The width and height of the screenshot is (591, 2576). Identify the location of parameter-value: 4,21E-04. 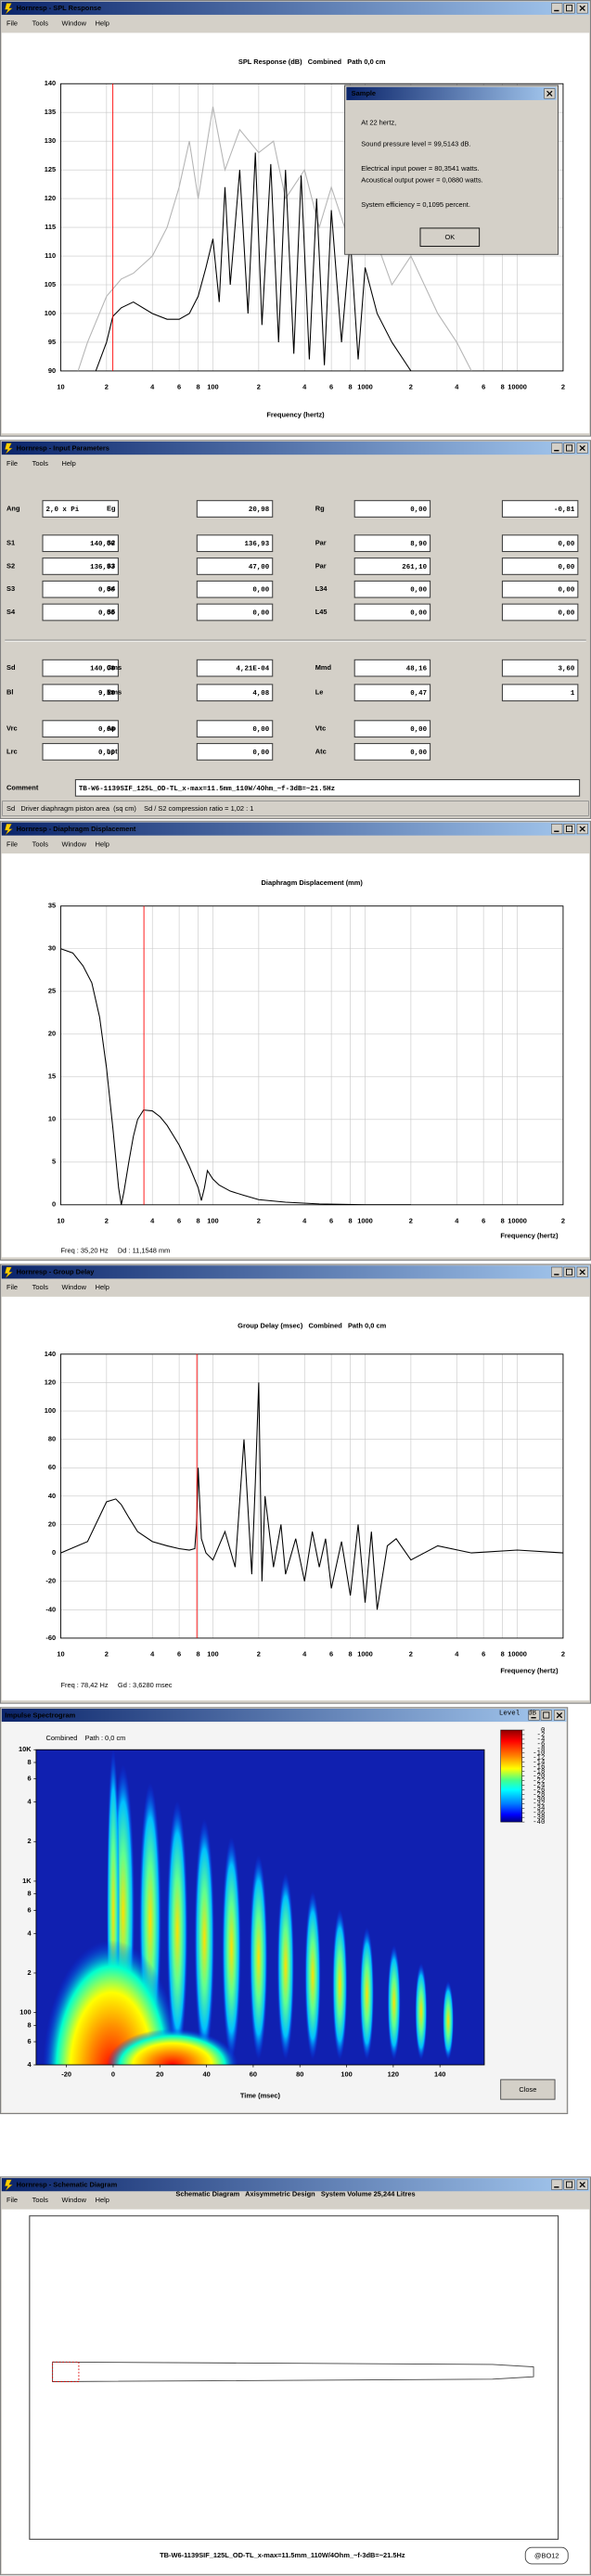
(253, 669).